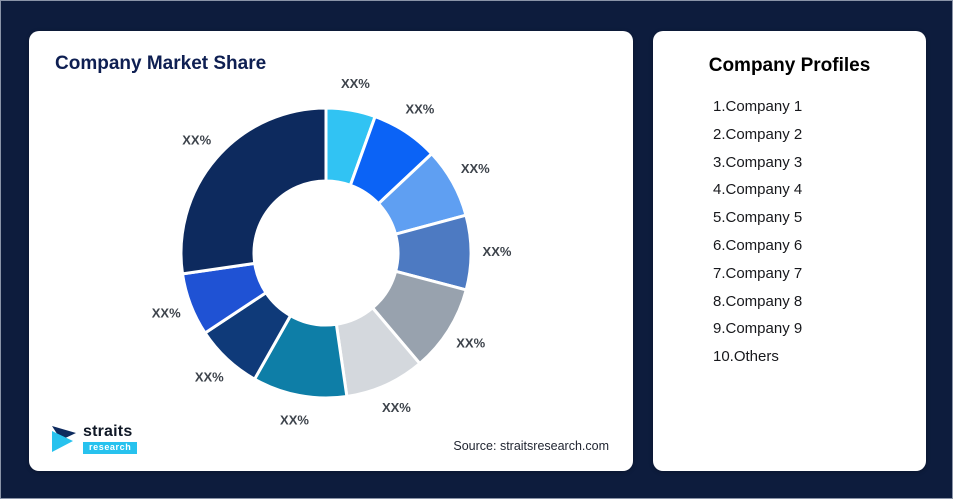 Image resolution: width=953 pixels, height=499 pixels. Describe the element at coordinates (758, 190) in the screenshot. I see `company-list-item: 4.Company 4` at that location.